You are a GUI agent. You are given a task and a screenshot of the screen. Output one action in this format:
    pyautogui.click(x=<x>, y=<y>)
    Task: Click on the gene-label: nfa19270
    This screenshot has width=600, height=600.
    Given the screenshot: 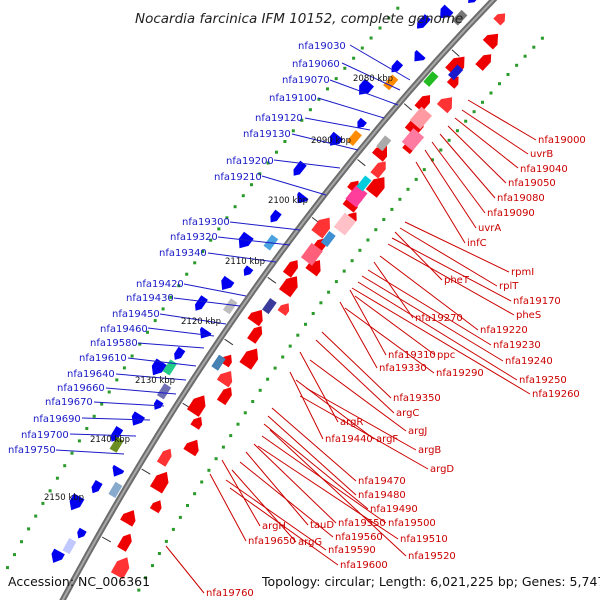 What is the action you would take?
    pyautogui.click(x=439, y=318)
    